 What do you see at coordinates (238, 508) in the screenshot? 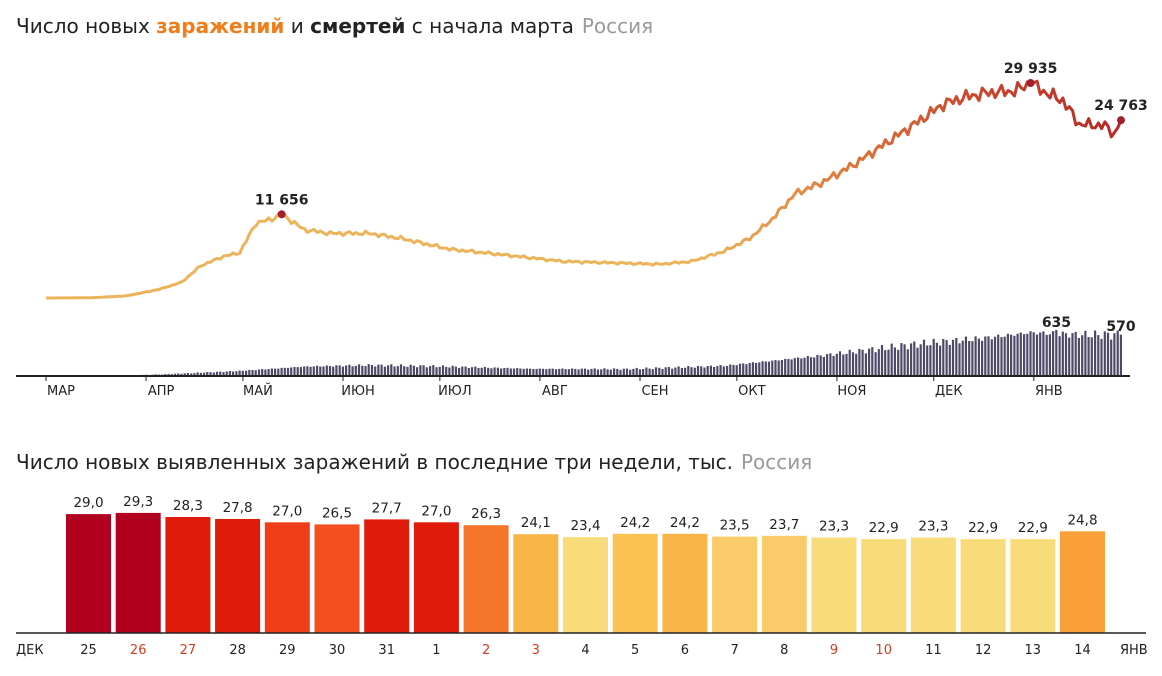
I see `daily-bar-value: 27,8` at bounding box center [238, 508].